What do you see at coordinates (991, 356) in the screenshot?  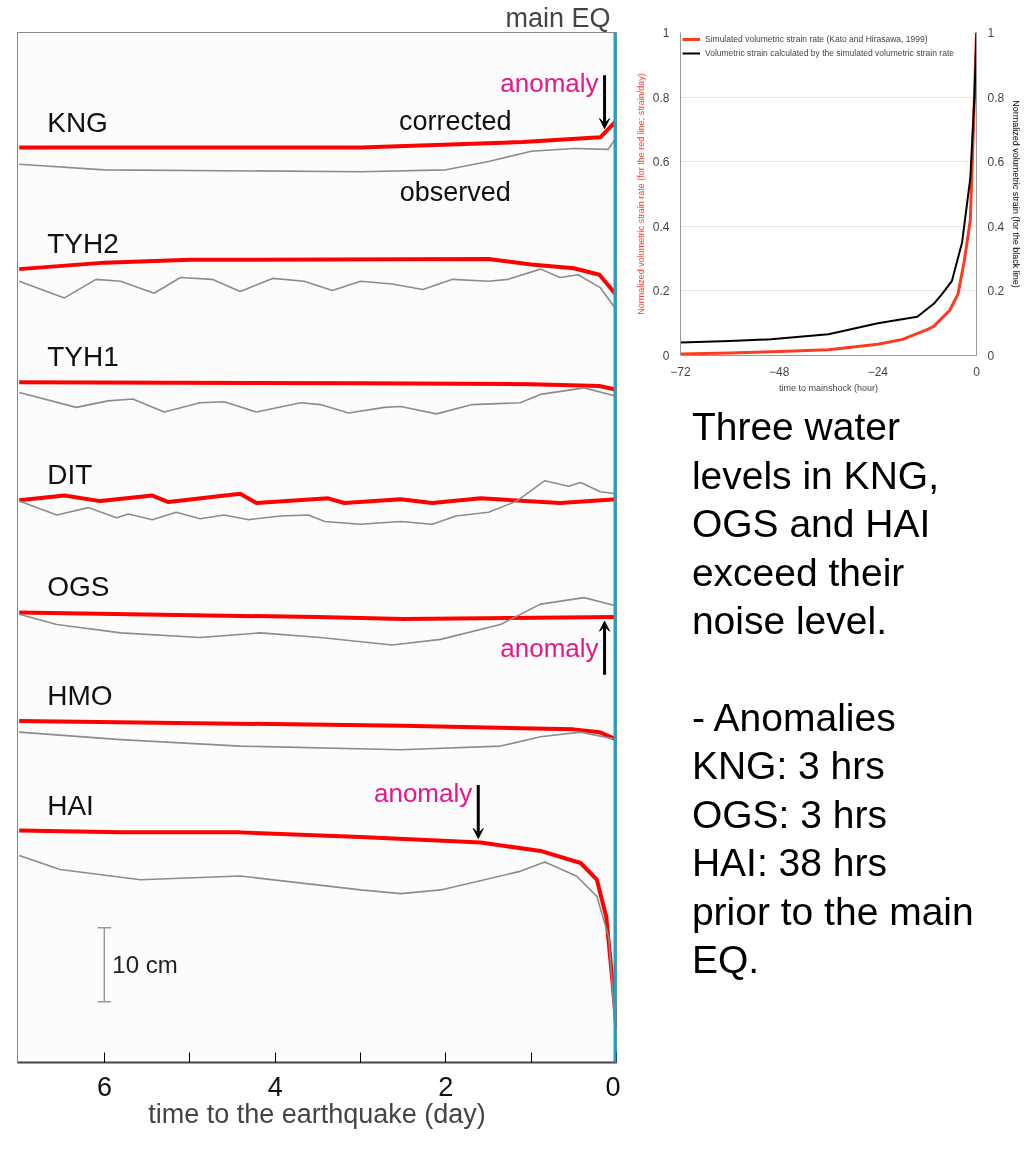 I see `y2-tick-label: 0` at bounding box center [991, 356].